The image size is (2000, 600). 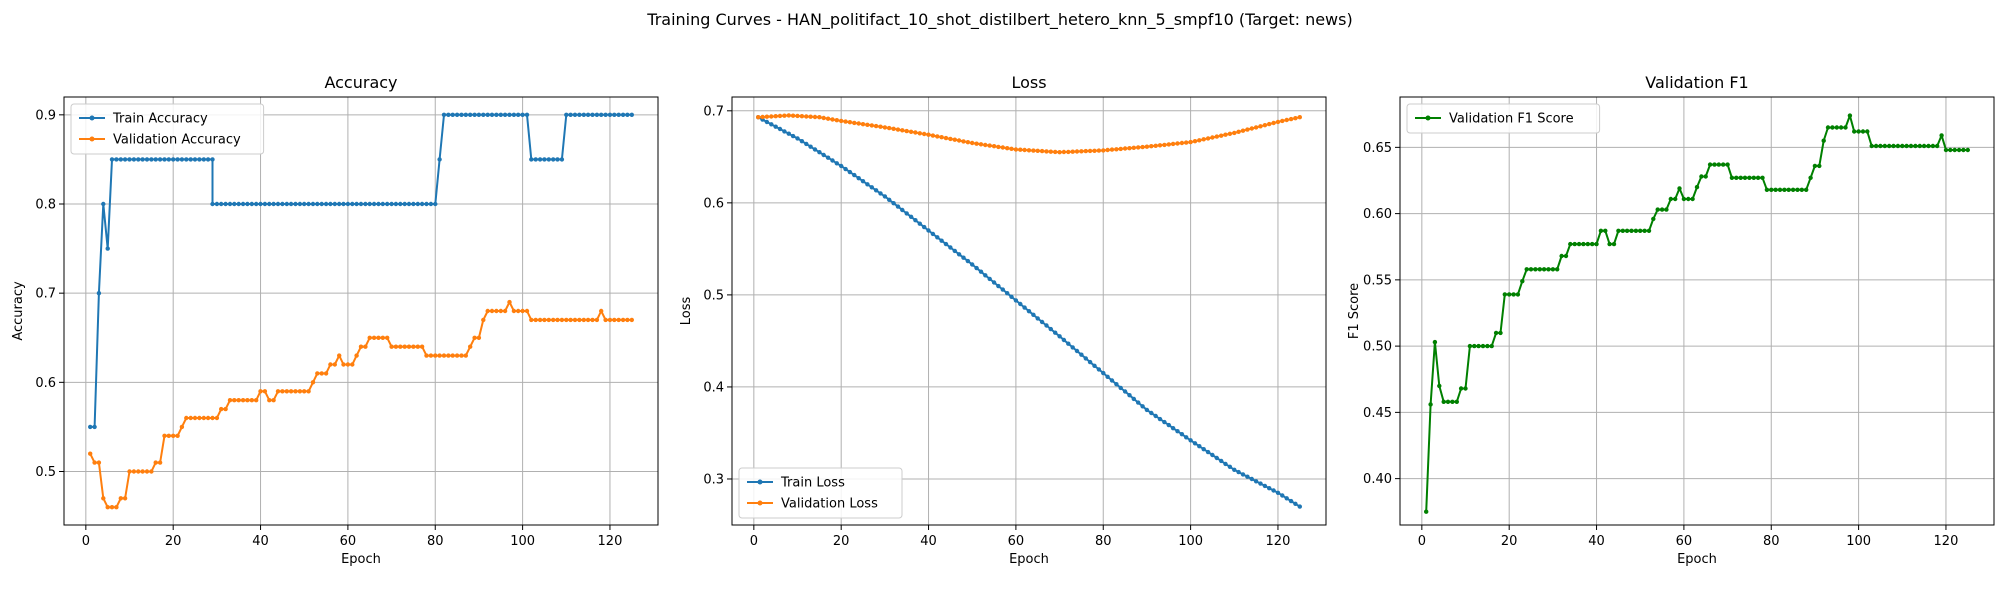 I want to click on y-tick-label: 0.5, so click(x=45, y=472).